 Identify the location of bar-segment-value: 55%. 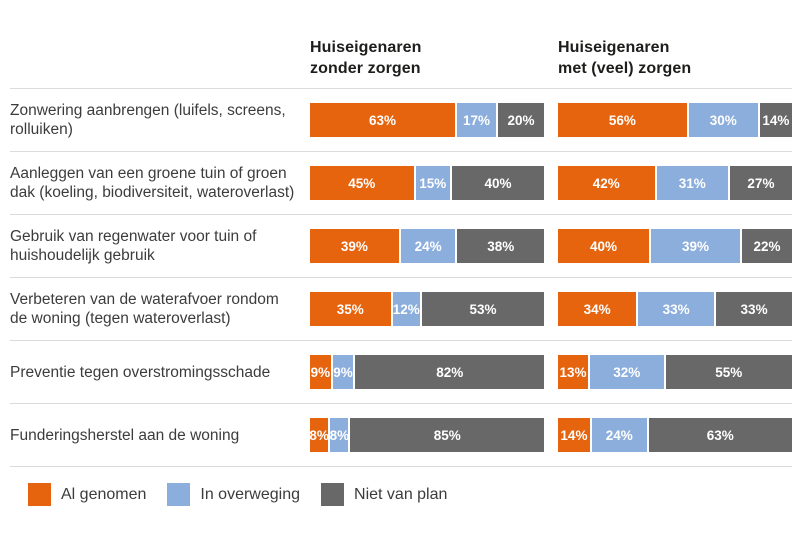
(729, 372).